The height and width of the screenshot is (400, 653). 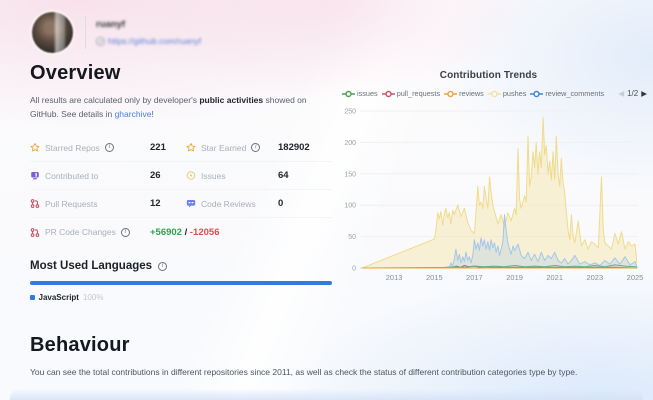 What do you see at coordinates (350, 206) in the screenshot?
I see `svg-text: 100` at bounding box center [350, 206].